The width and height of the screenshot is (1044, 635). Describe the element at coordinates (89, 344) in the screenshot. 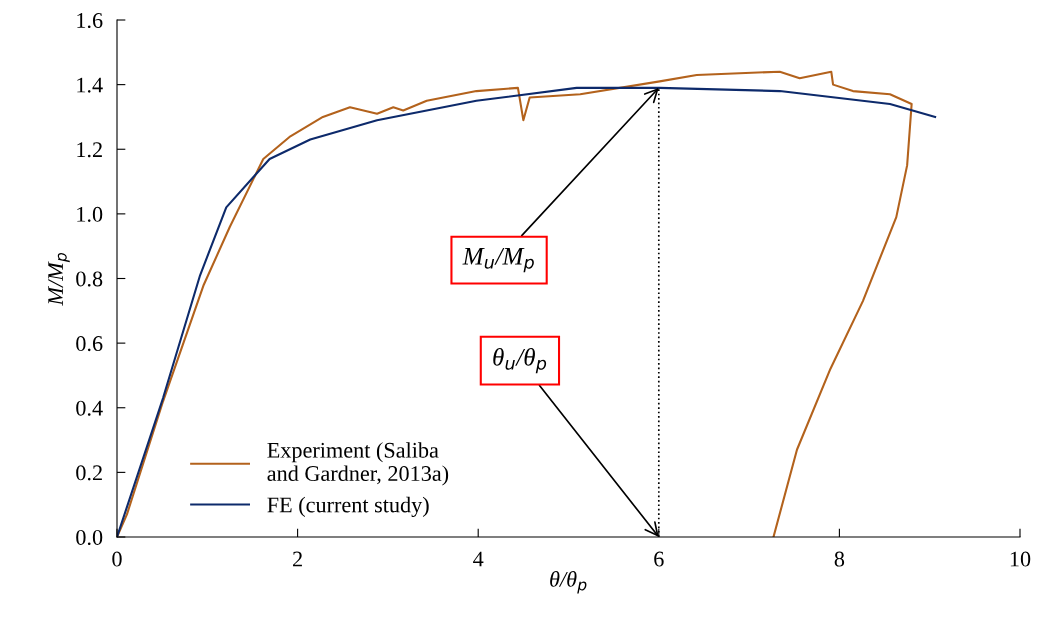

I see `y-tick-label: 0.6` at that location.